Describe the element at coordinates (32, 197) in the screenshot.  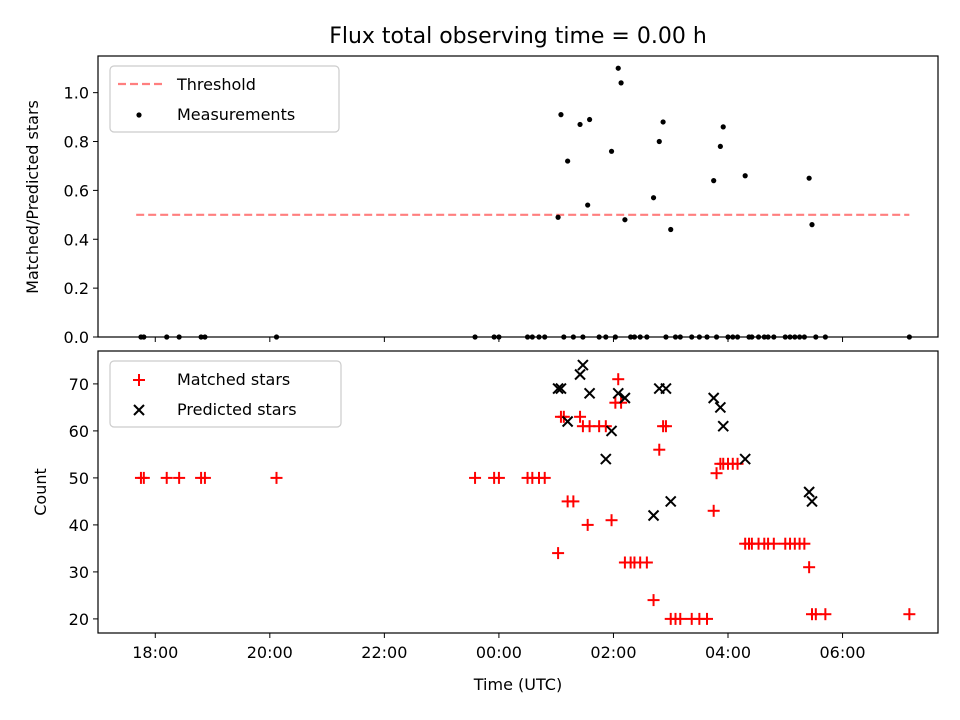
I see `top-y-axis-label: Matched/Predicted stars` at that location.